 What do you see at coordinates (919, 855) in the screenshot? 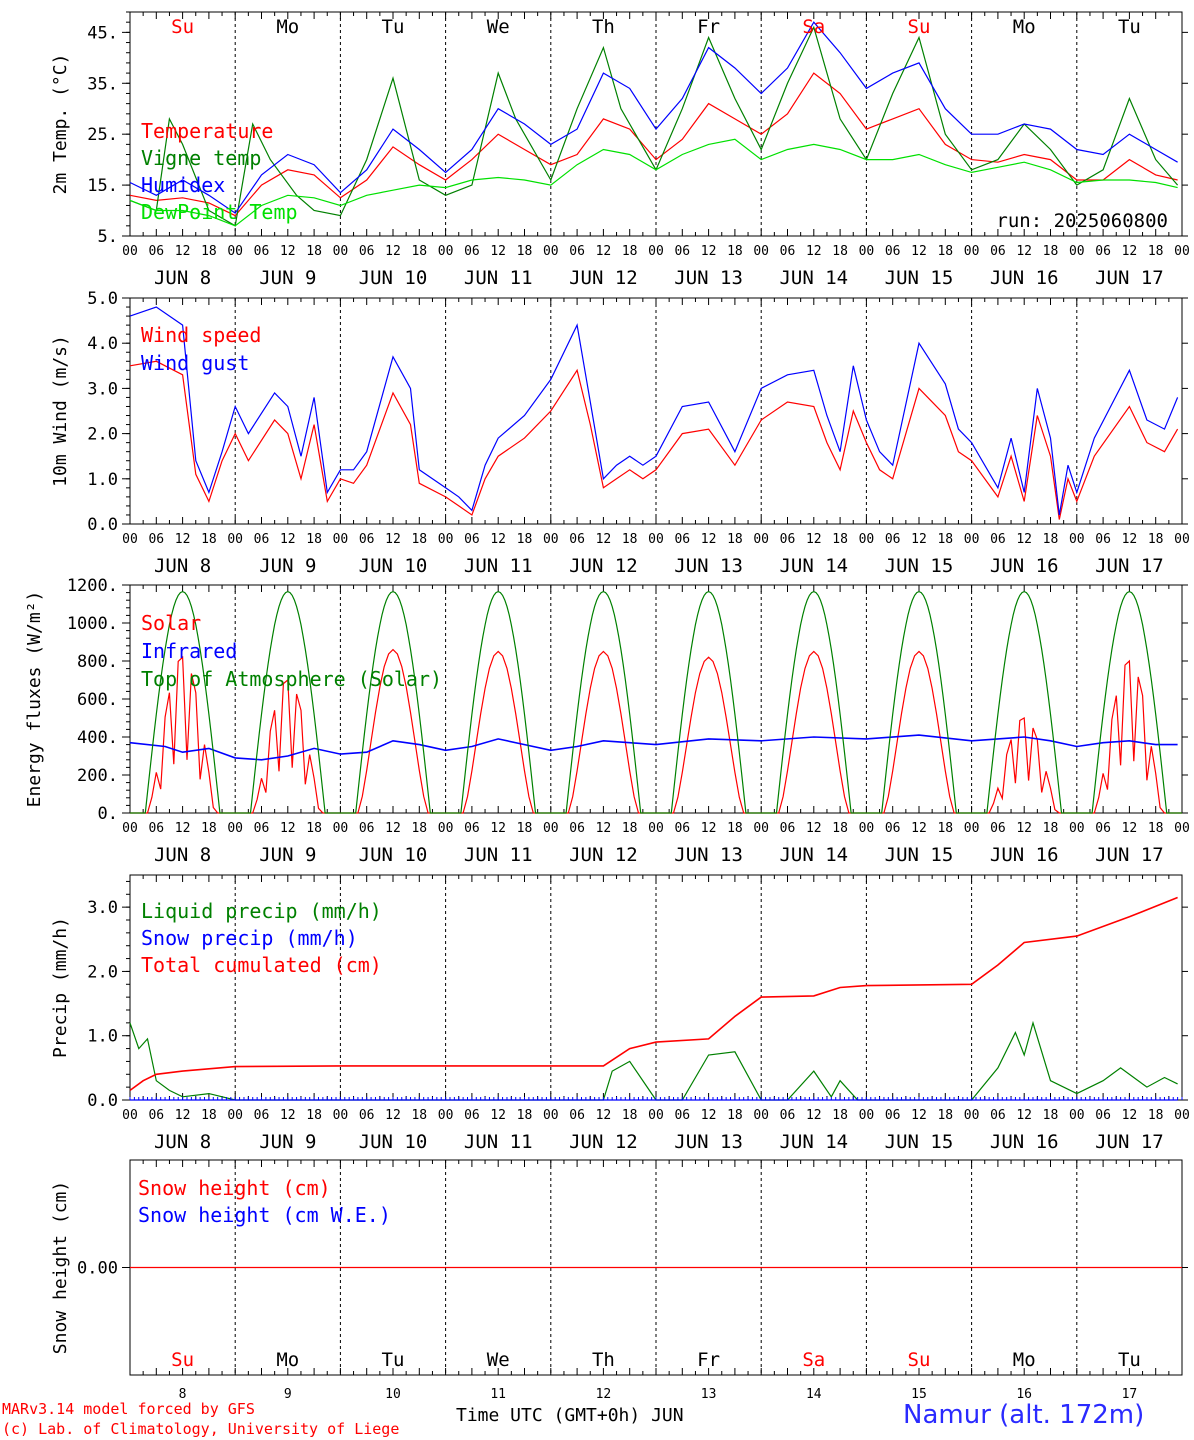
I see `date-label: JUN 15` at bounding box center [919, 855].